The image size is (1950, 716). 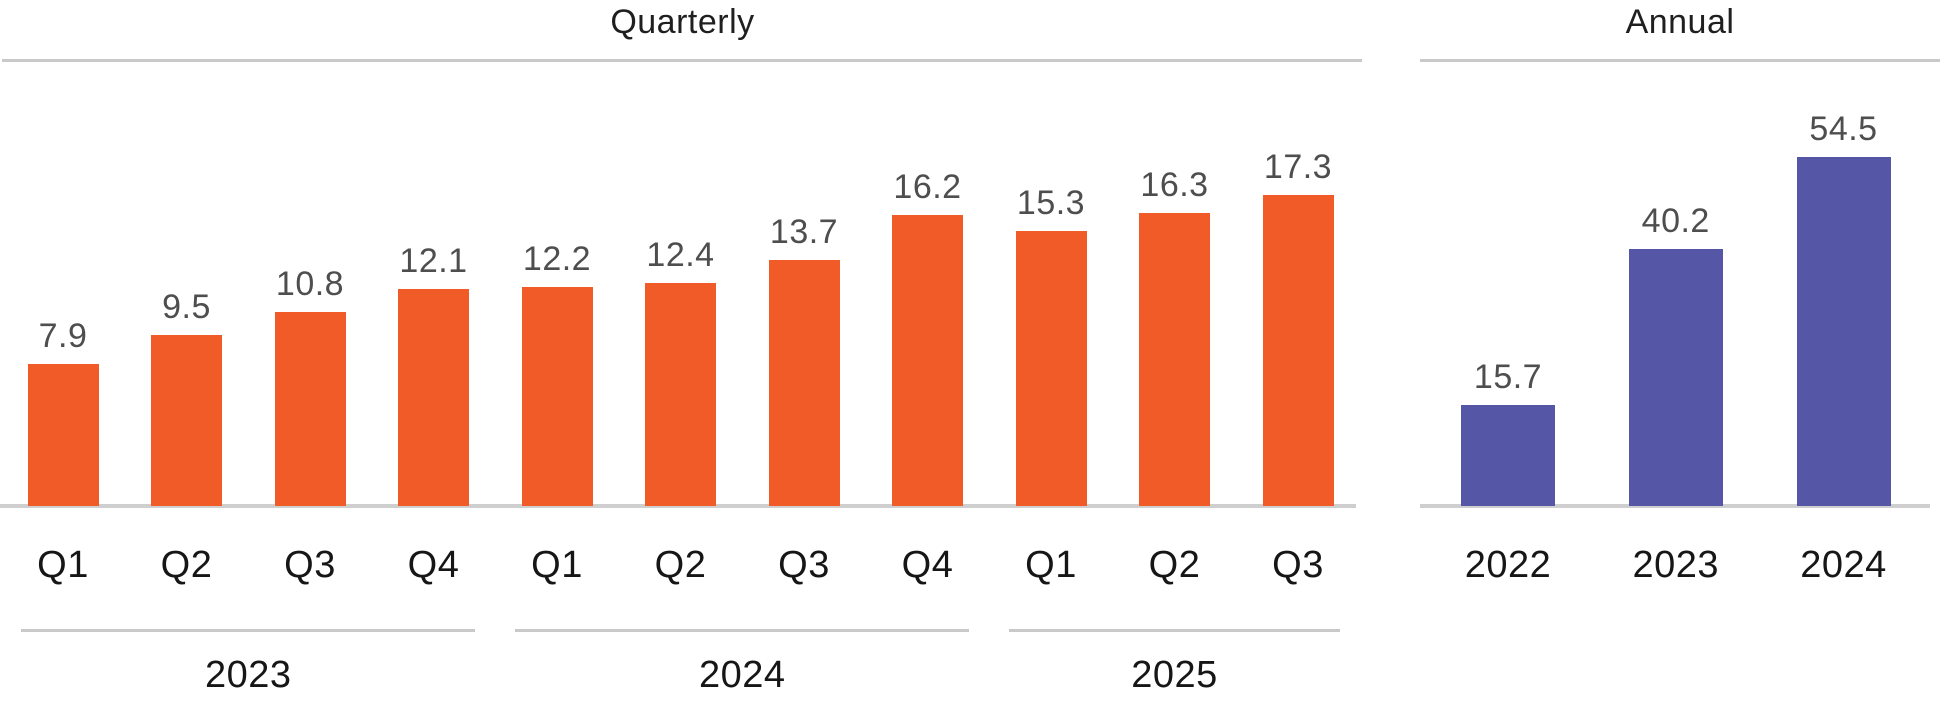 I want to click on annual-bar-value-label: 54.5, so click(x=1843, y=128).